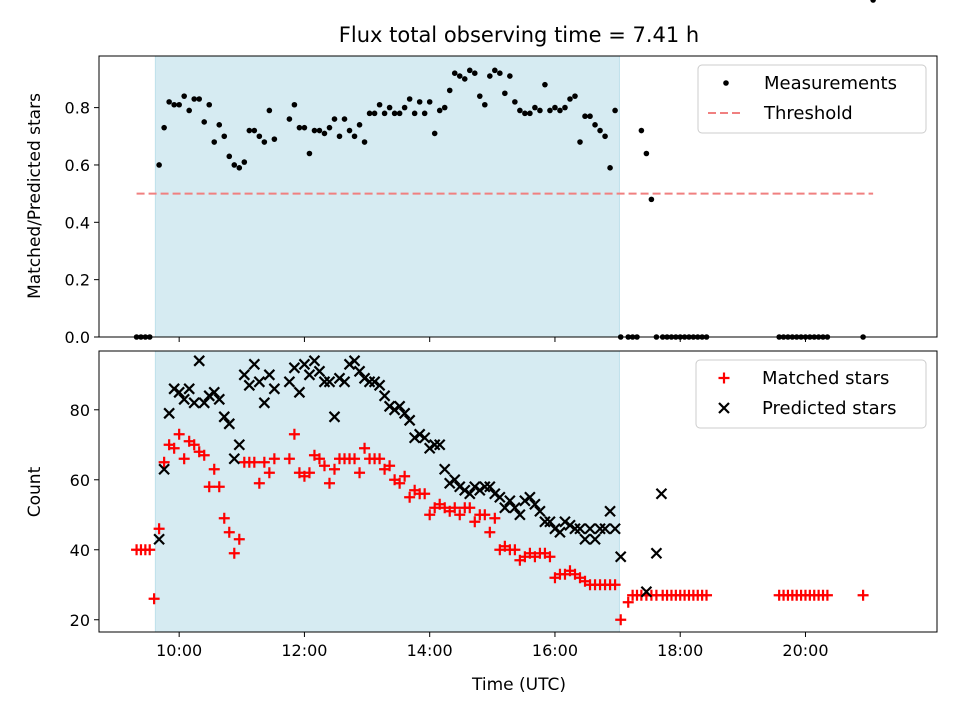 The image size is (960, 720). Describe the element at coordinates (680, 650) in the screenshot. I see `x-tick-label: 18:00` at that location.